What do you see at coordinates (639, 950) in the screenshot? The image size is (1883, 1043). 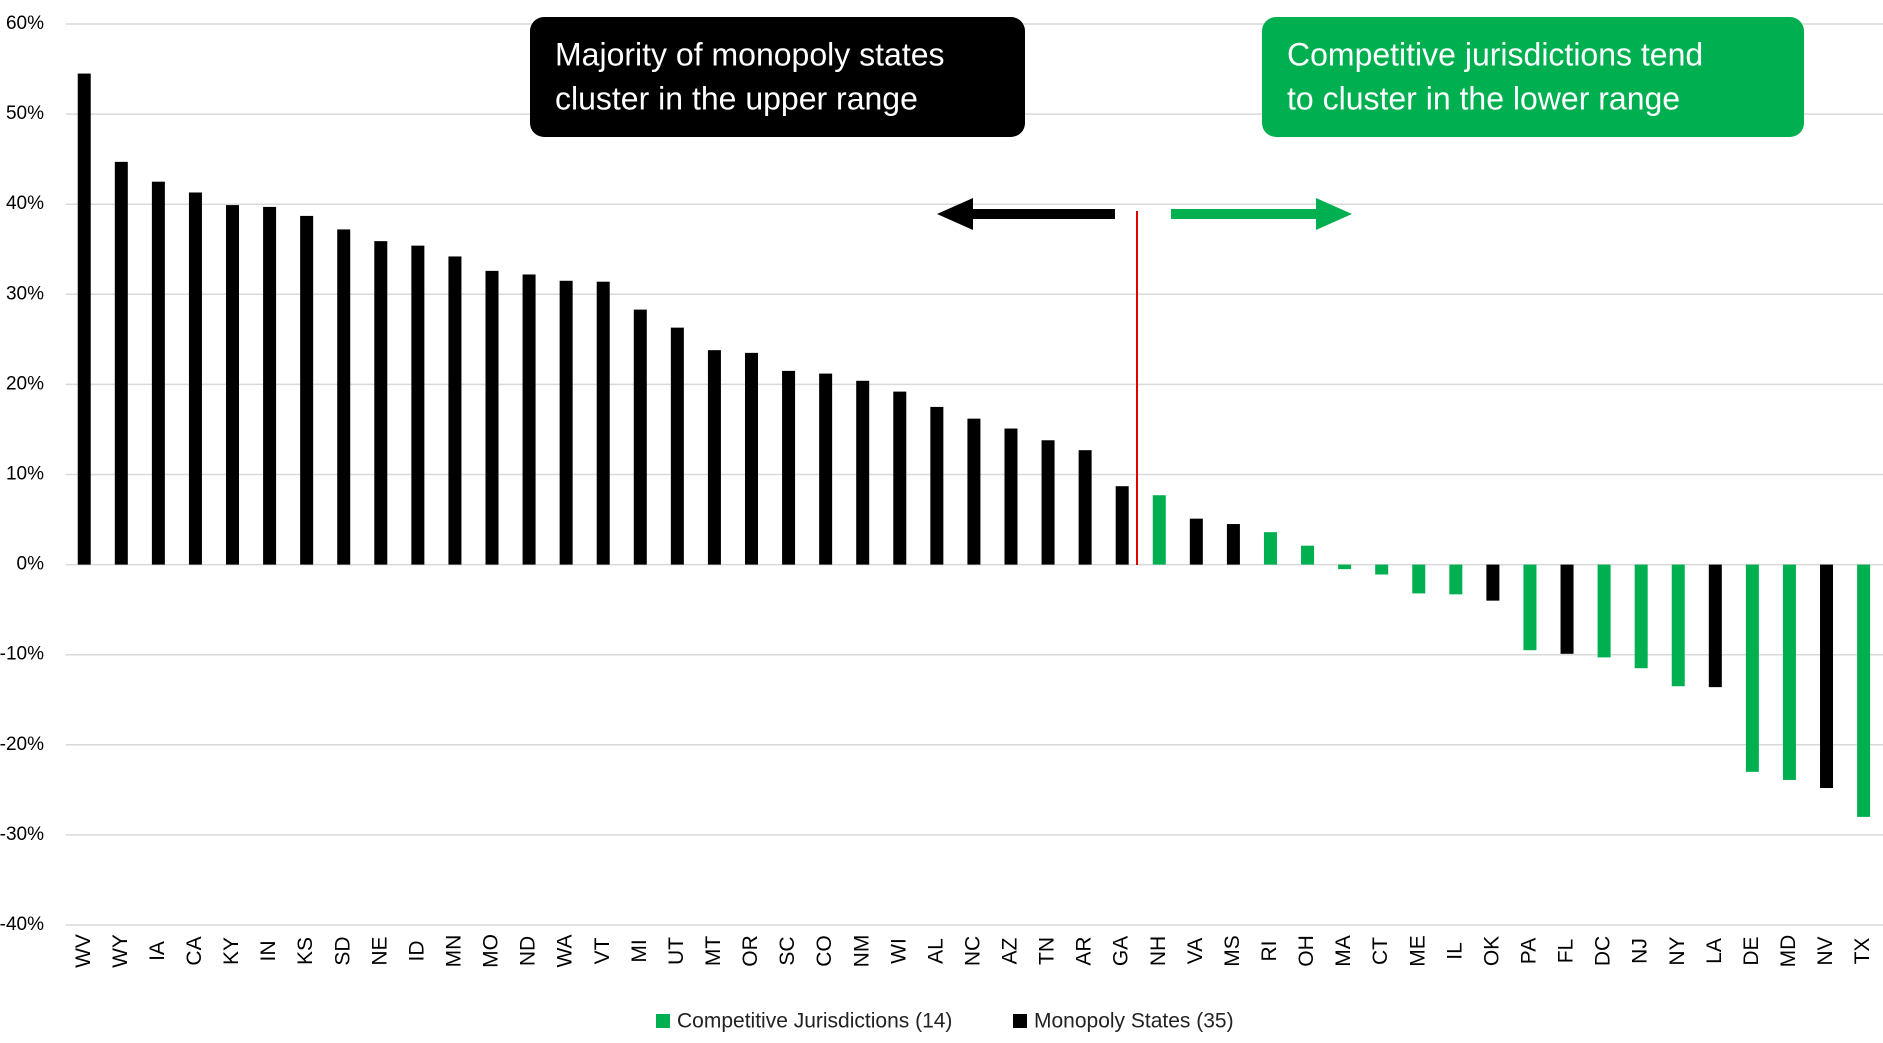 I see `x-tick-label: MI` at bounding box center [639, 950].